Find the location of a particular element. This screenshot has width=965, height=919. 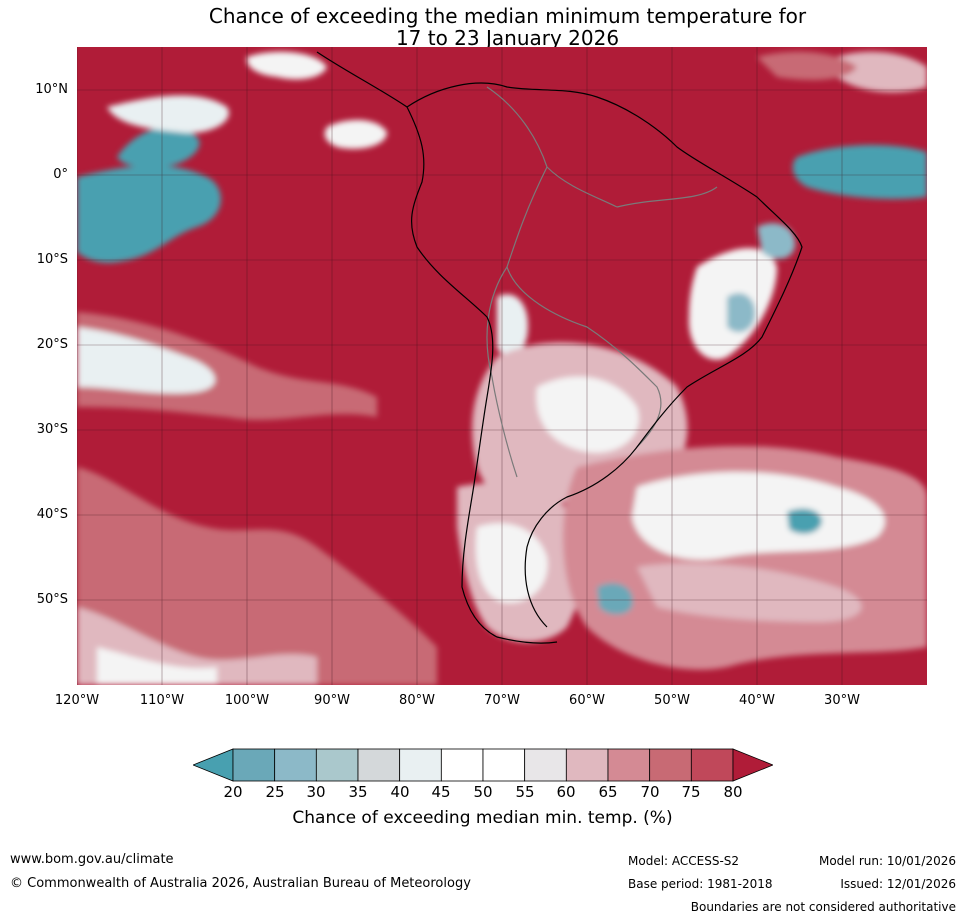

lon-label: 60°W is located at coordinates (587, 700).